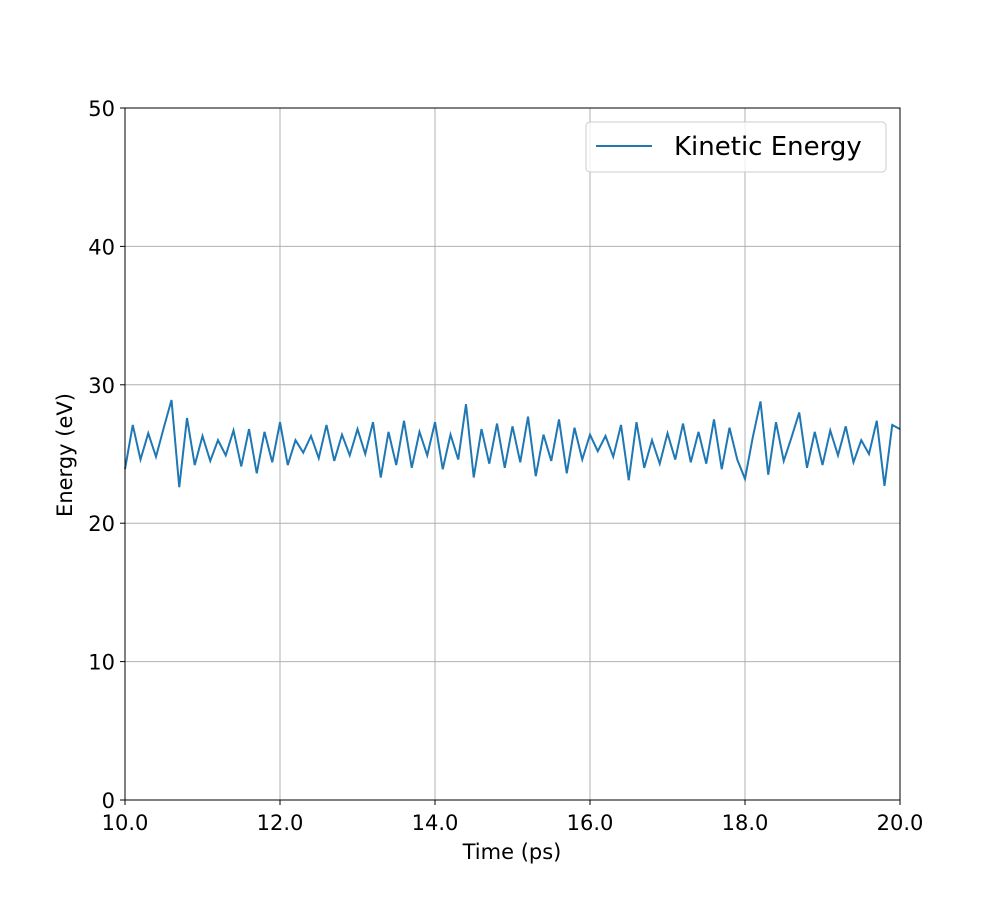 This screenshot has width=1000, height=900. I want to click on x-tick-label: 16.0, so click(590, 823).